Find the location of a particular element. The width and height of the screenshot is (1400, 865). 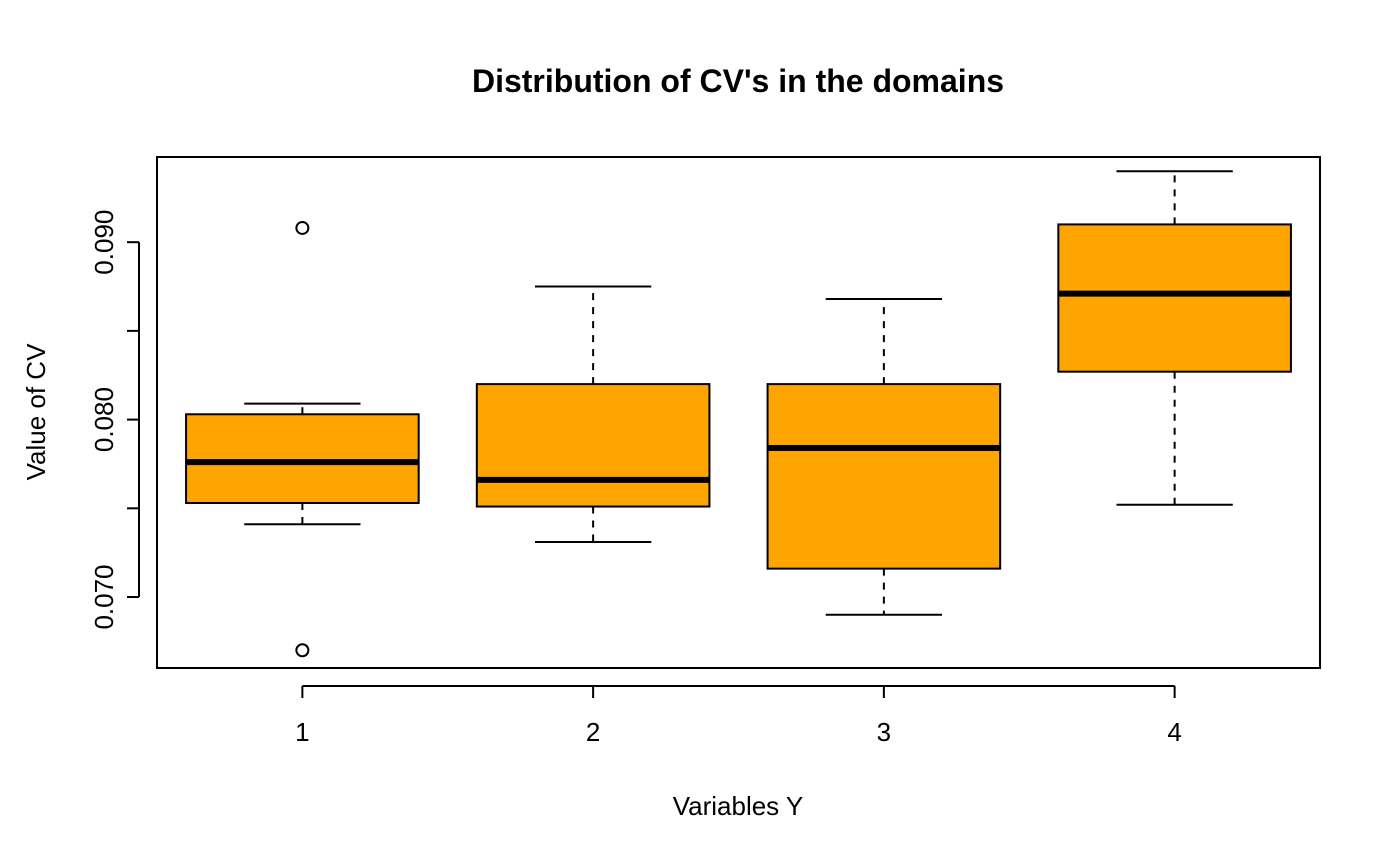

x-tick-label: 2 is located at coordinates (593, 732).